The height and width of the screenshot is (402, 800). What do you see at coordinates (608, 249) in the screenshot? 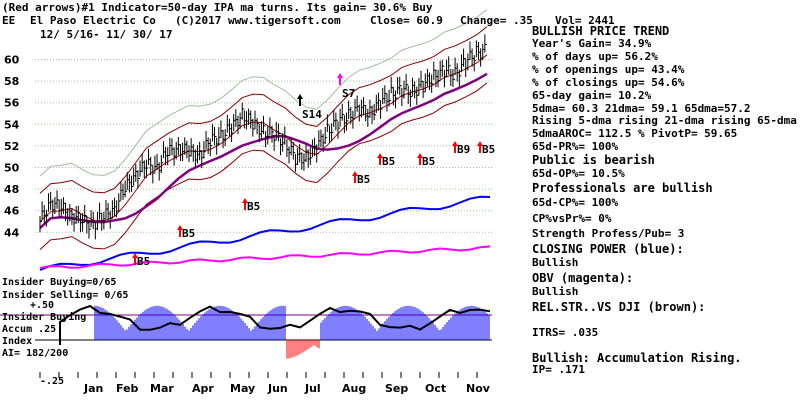
I see `panel-line: CLOSING POWER (blue):` at bounding box center [608, 249].